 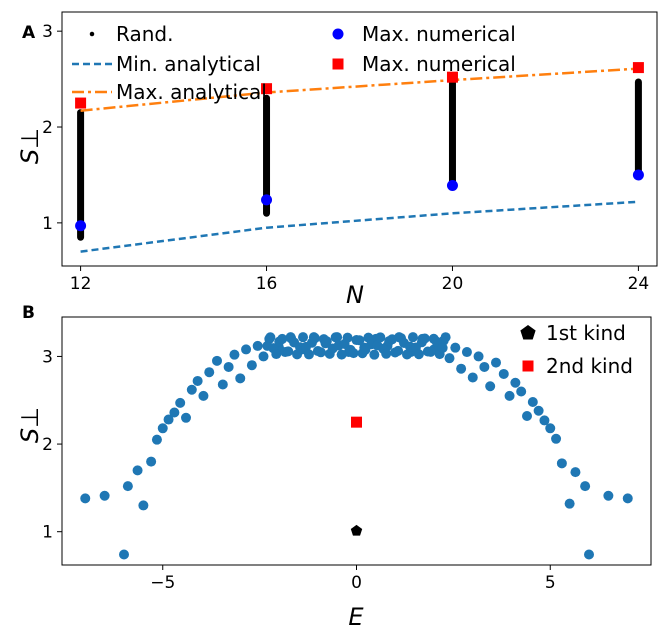 What do you see at coordinates (639, 284) in the screenshot?
I see `panel-a-x-tick-label: 24` at bounding box center [639, 284].